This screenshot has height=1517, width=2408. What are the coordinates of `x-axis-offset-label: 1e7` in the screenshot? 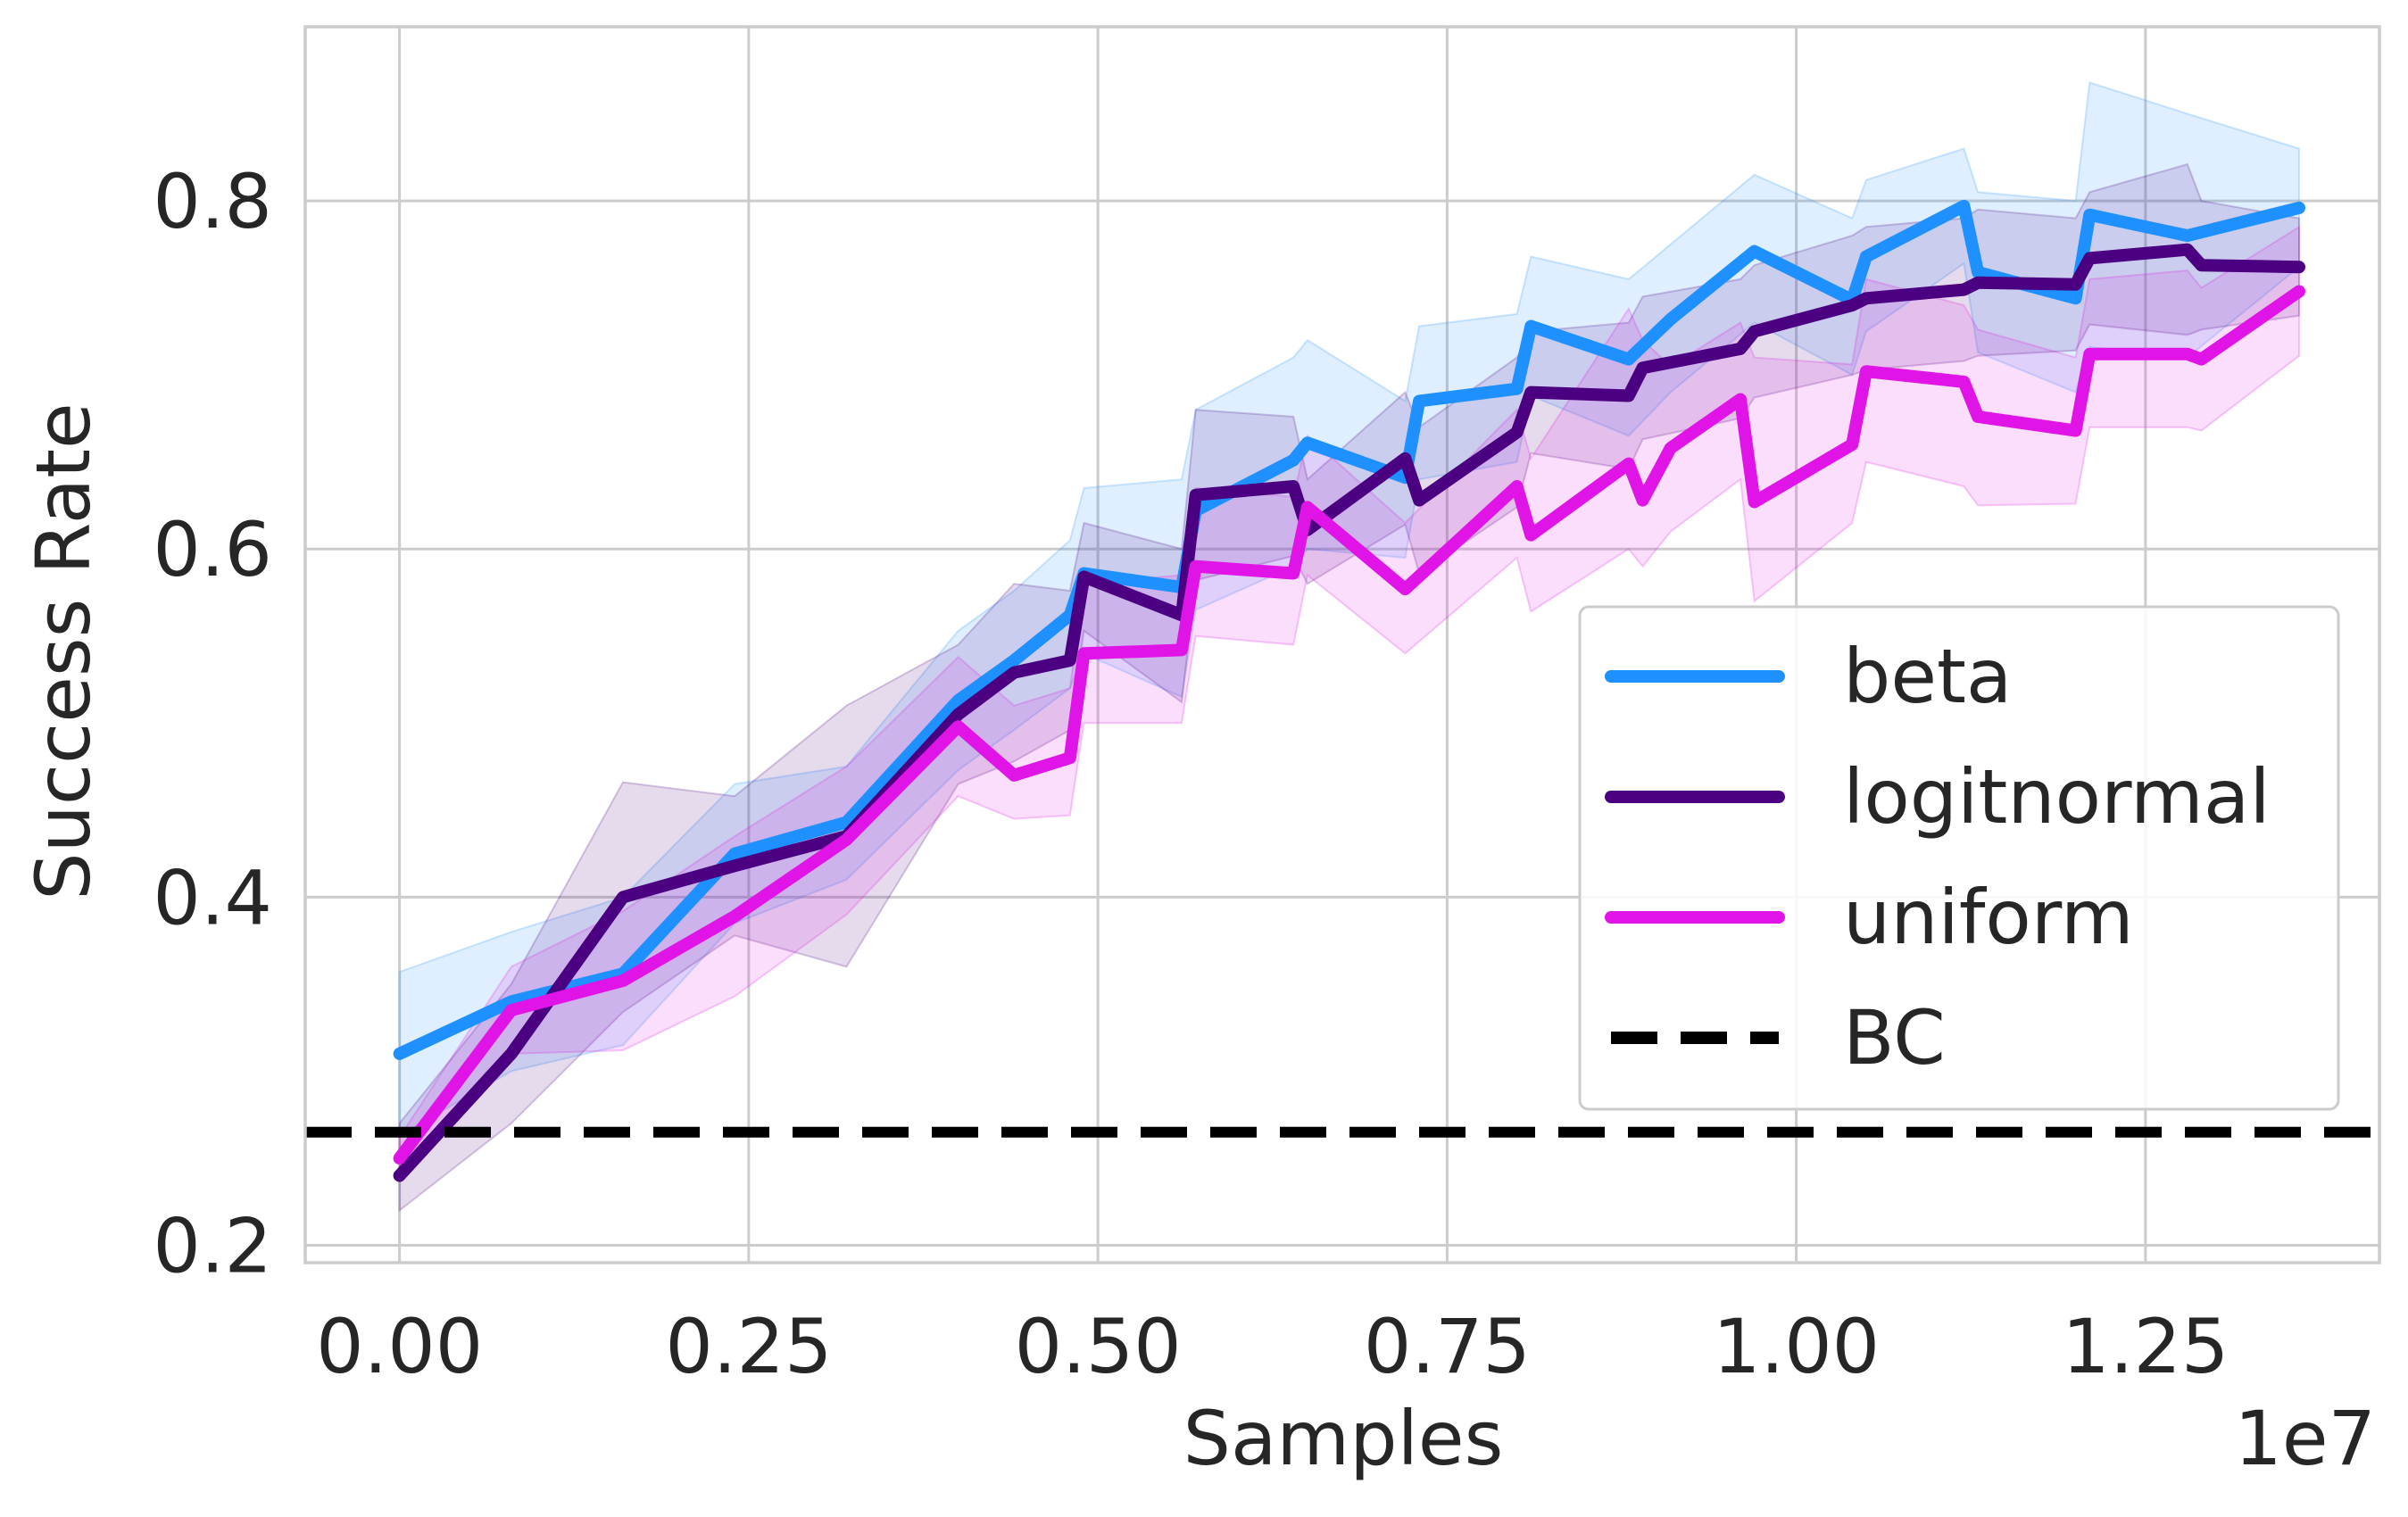 It's located at (2305, 1438).